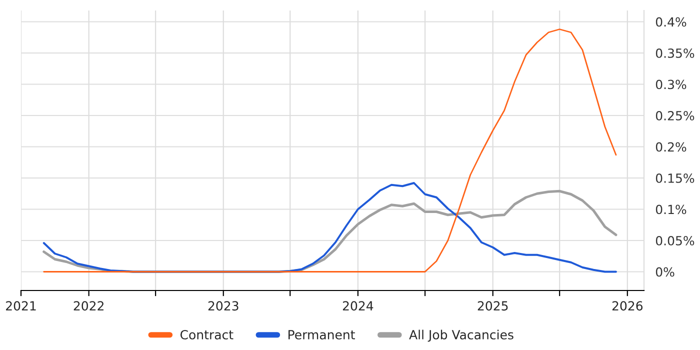 The height and width of the screenshot is (350, 700). What do you see at coordinates (671, 209) in the screenshot?
I see `y-tick-label: 0.1%` at bounding box center [671, 209].